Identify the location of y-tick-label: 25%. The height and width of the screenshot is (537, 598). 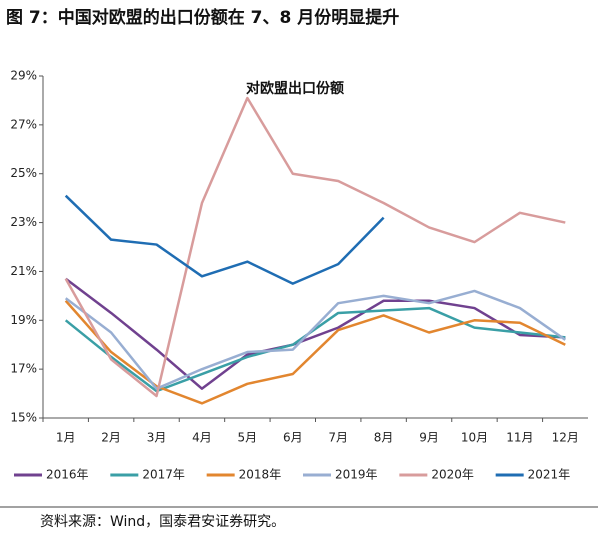
(23, 173).